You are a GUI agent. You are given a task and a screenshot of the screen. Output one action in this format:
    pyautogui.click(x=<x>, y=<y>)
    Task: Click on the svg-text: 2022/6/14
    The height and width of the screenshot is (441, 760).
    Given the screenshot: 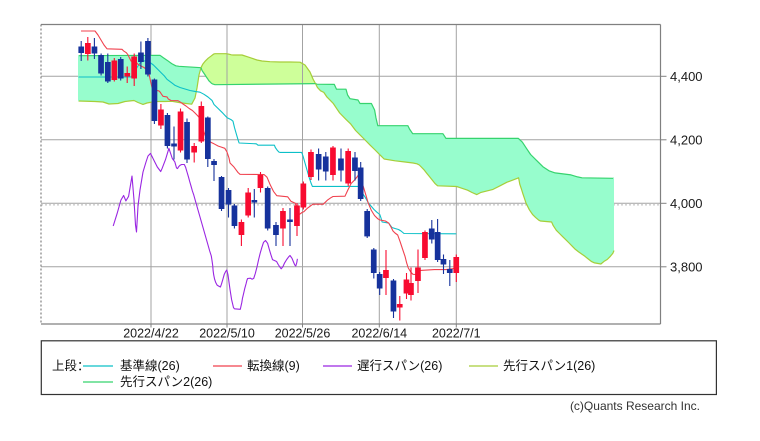 What is the action you would take?
    pyautogui.click(x=379, y=334)
    